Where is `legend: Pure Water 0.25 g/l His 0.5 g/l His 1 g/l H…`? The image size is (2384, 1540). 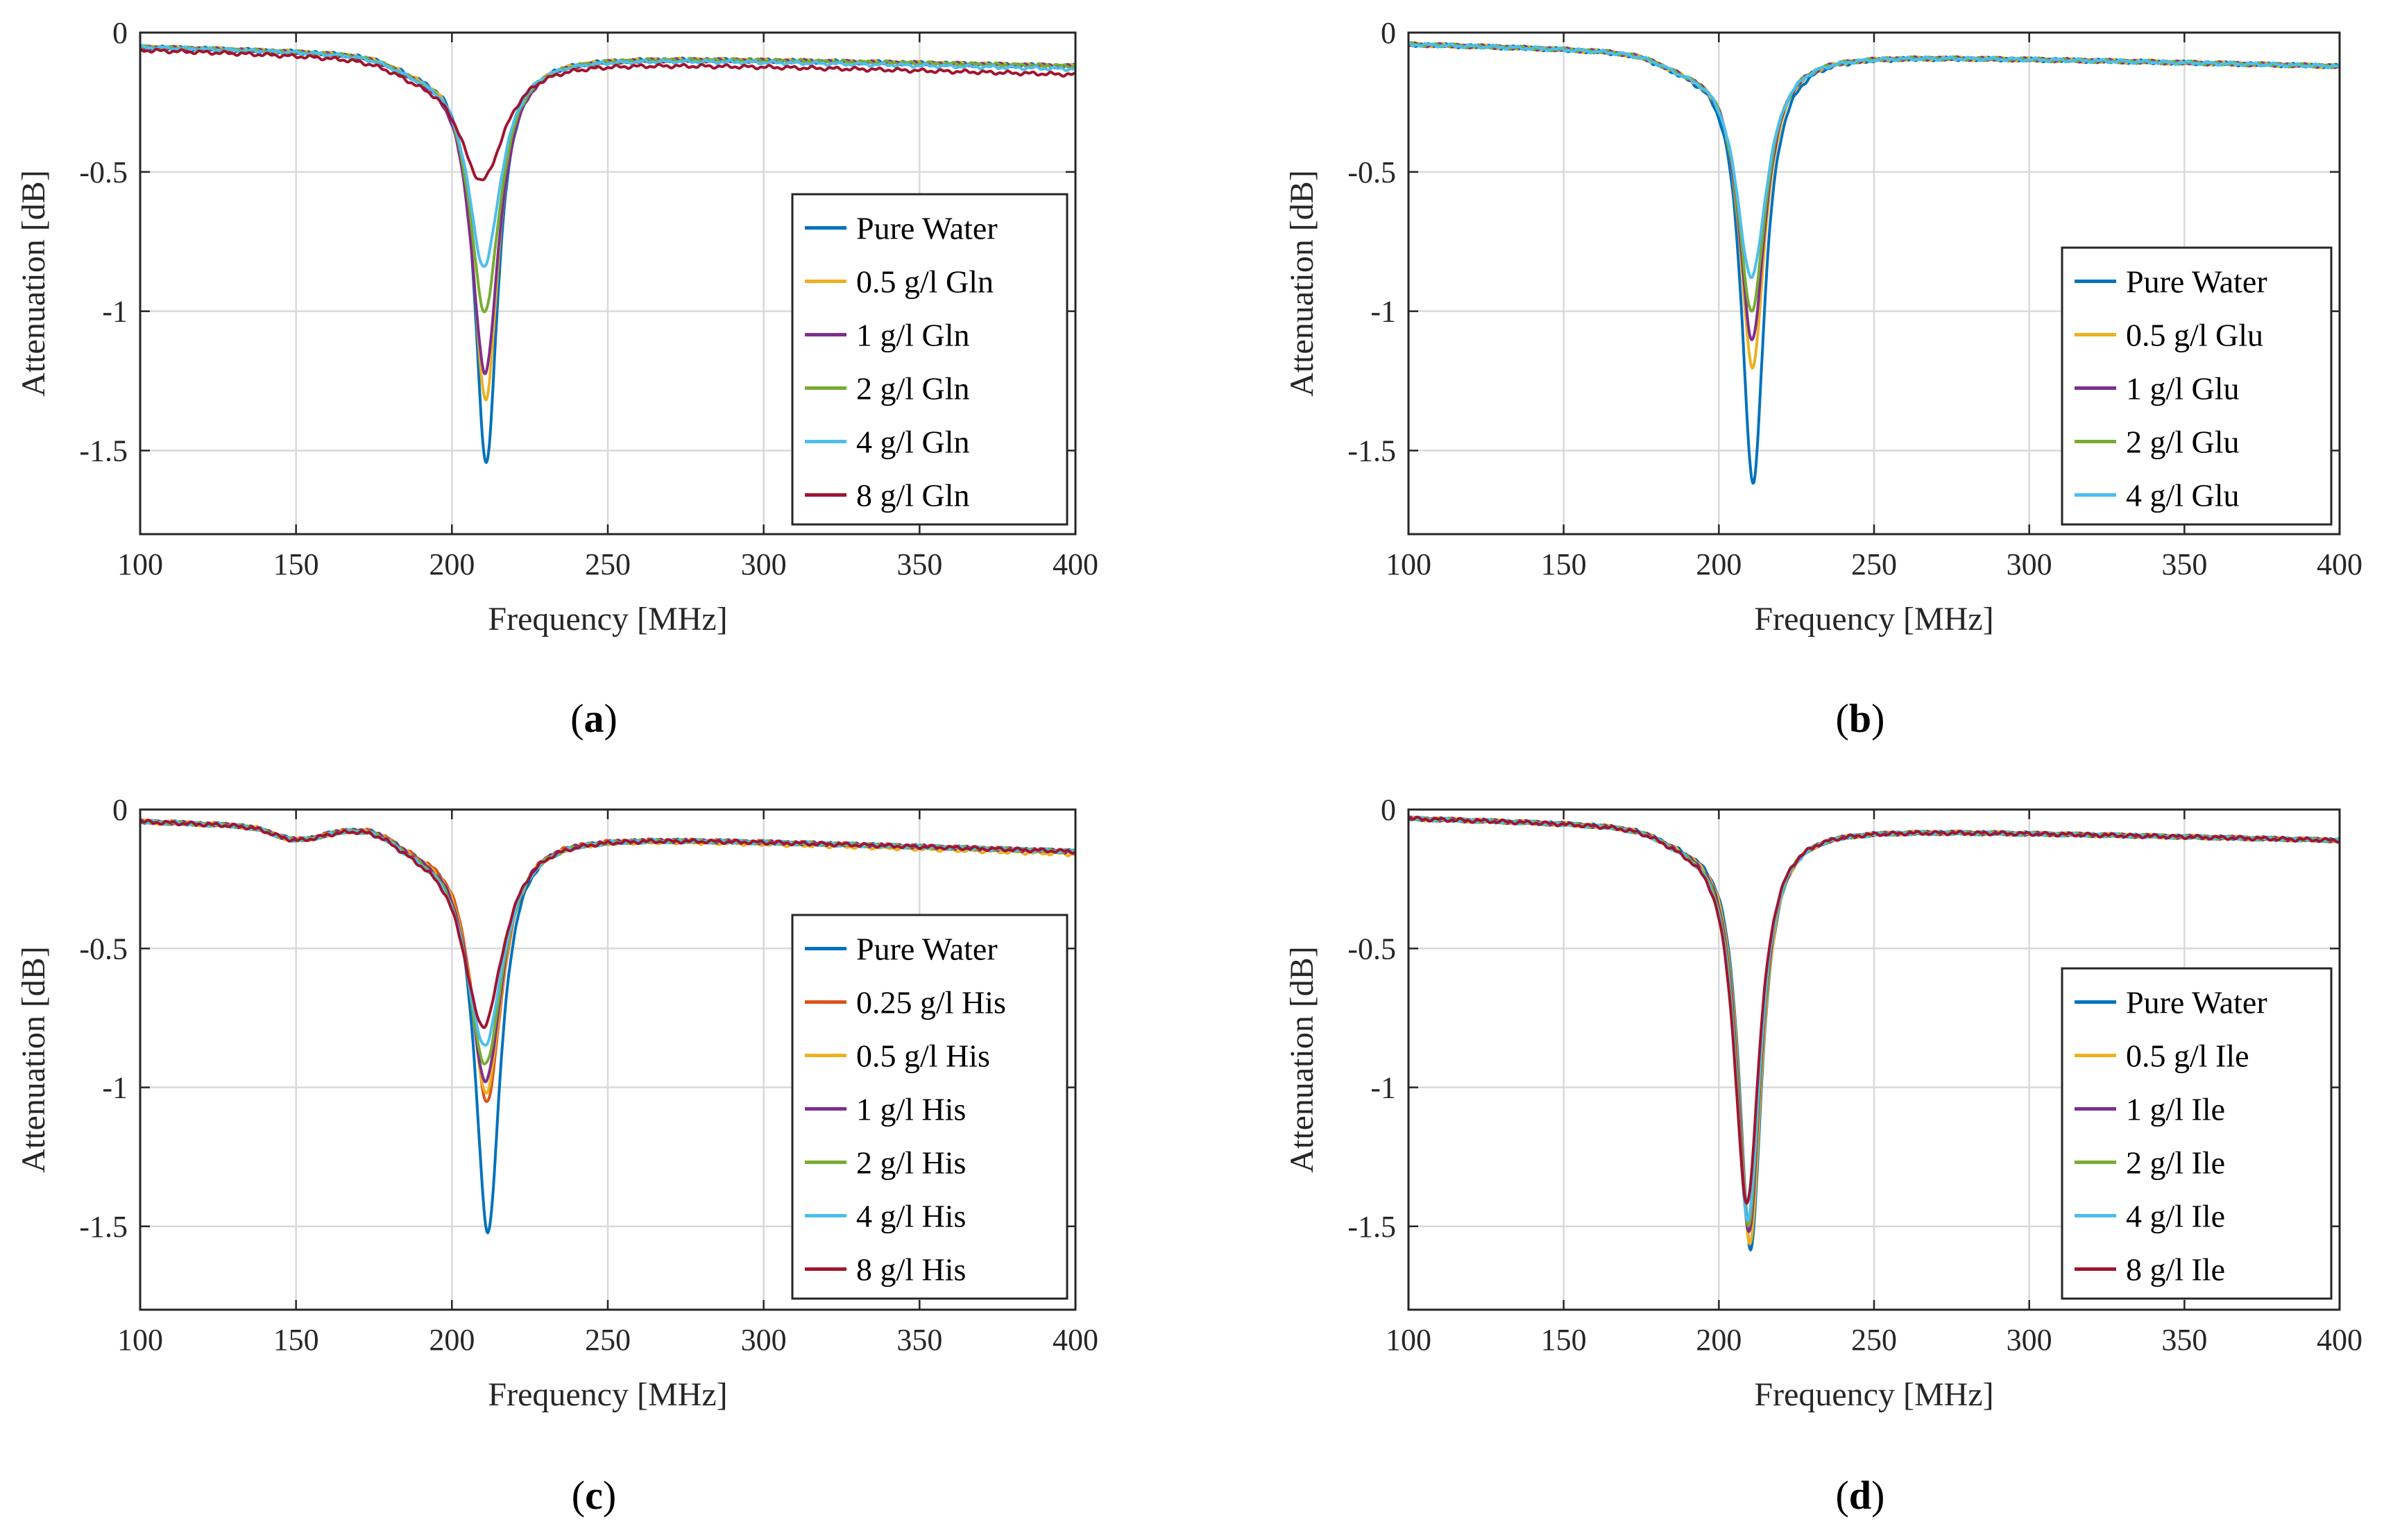
legend: Pure Water 0.25 g/l His 0.5 g/l His 1 g/l H… is located at coordinates (929, 1107).